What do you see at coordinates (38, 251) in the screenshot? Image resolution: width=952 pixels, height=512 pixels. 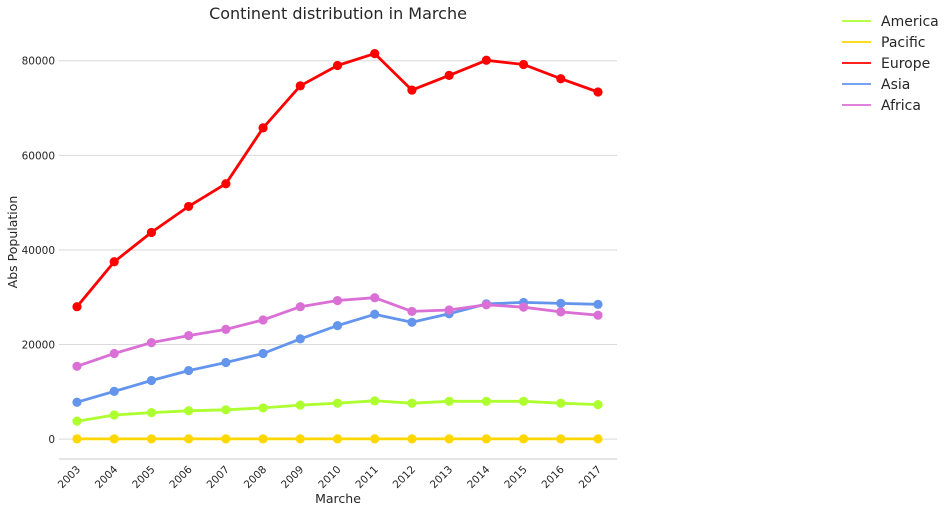 I see `y-tick-label: 40000` at bounding box center [38, 251].